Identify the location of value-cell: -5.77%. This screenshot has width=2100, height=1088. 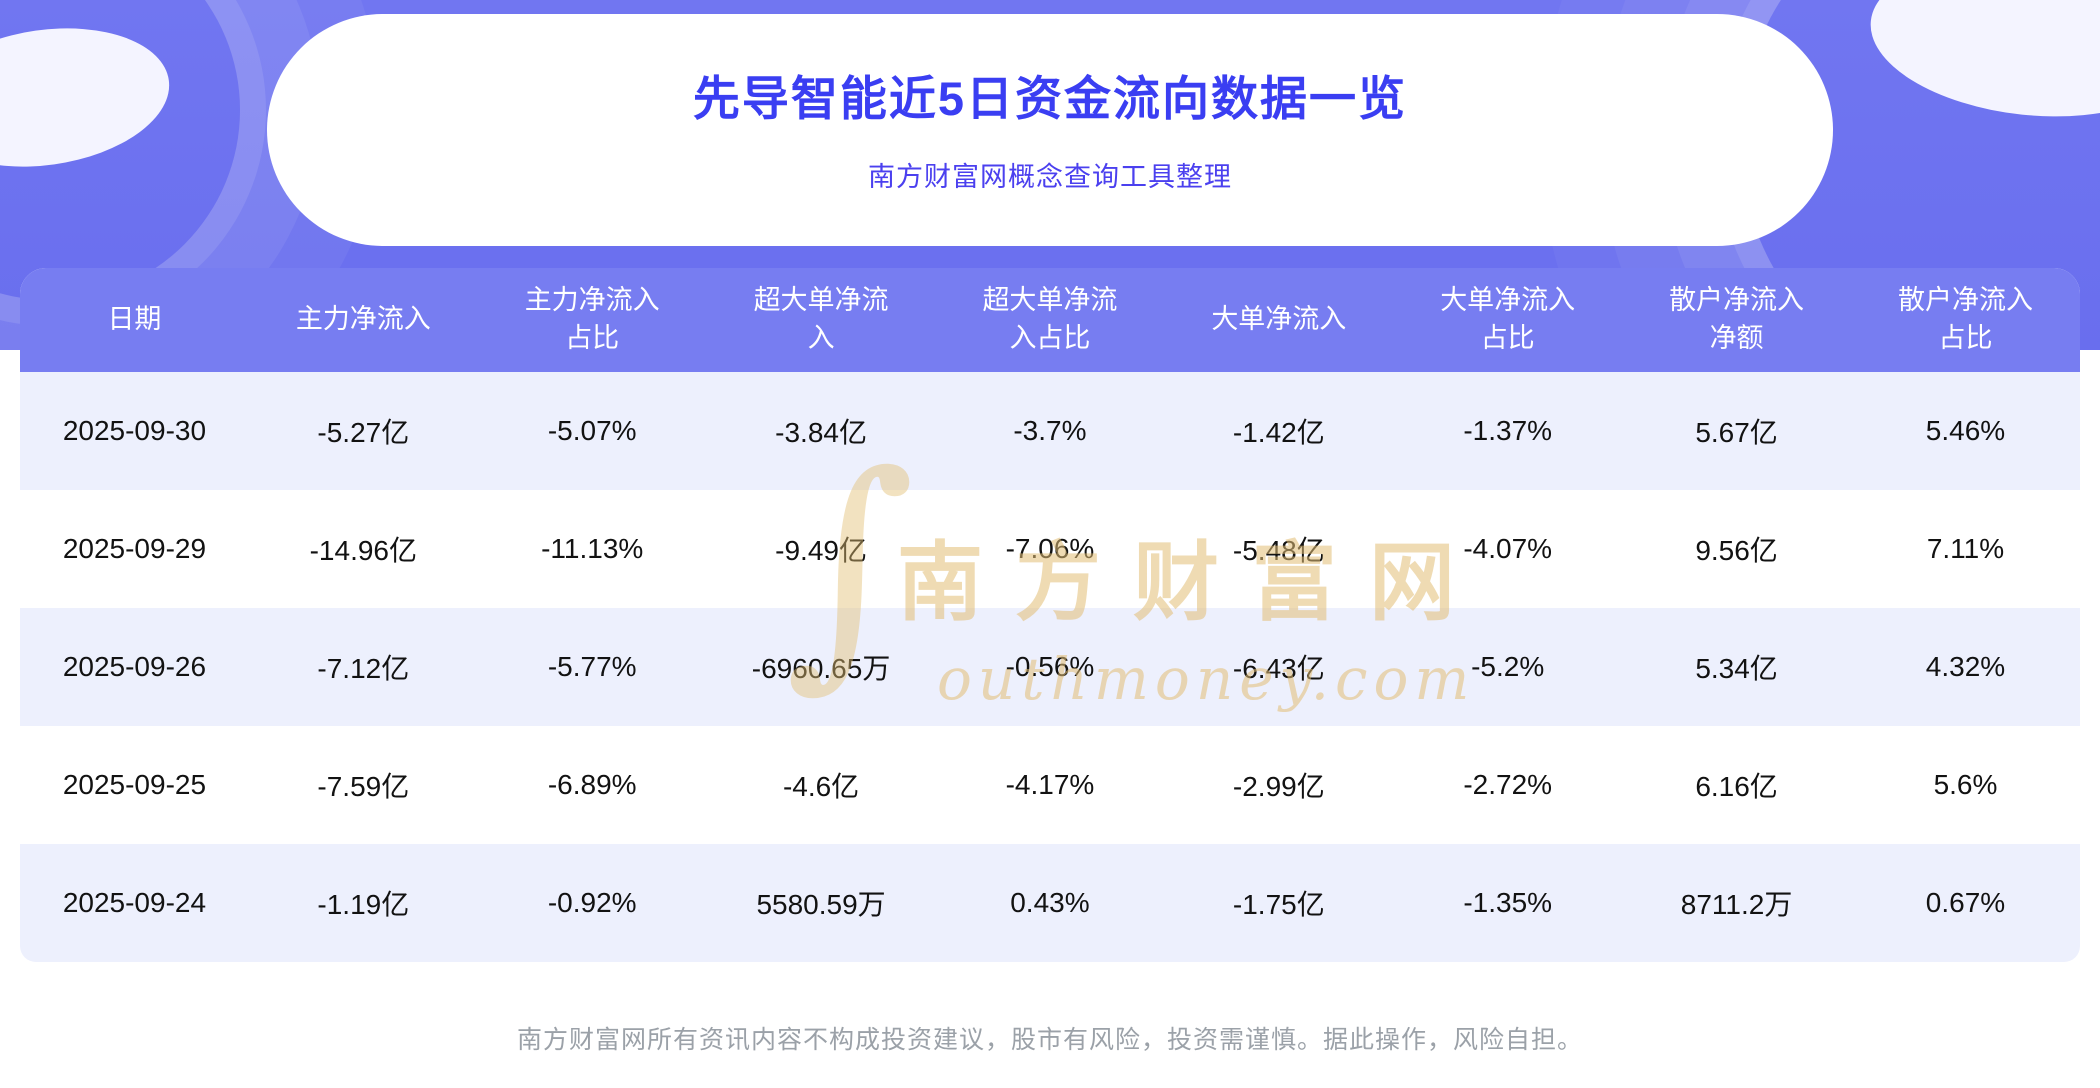
(592, 666).